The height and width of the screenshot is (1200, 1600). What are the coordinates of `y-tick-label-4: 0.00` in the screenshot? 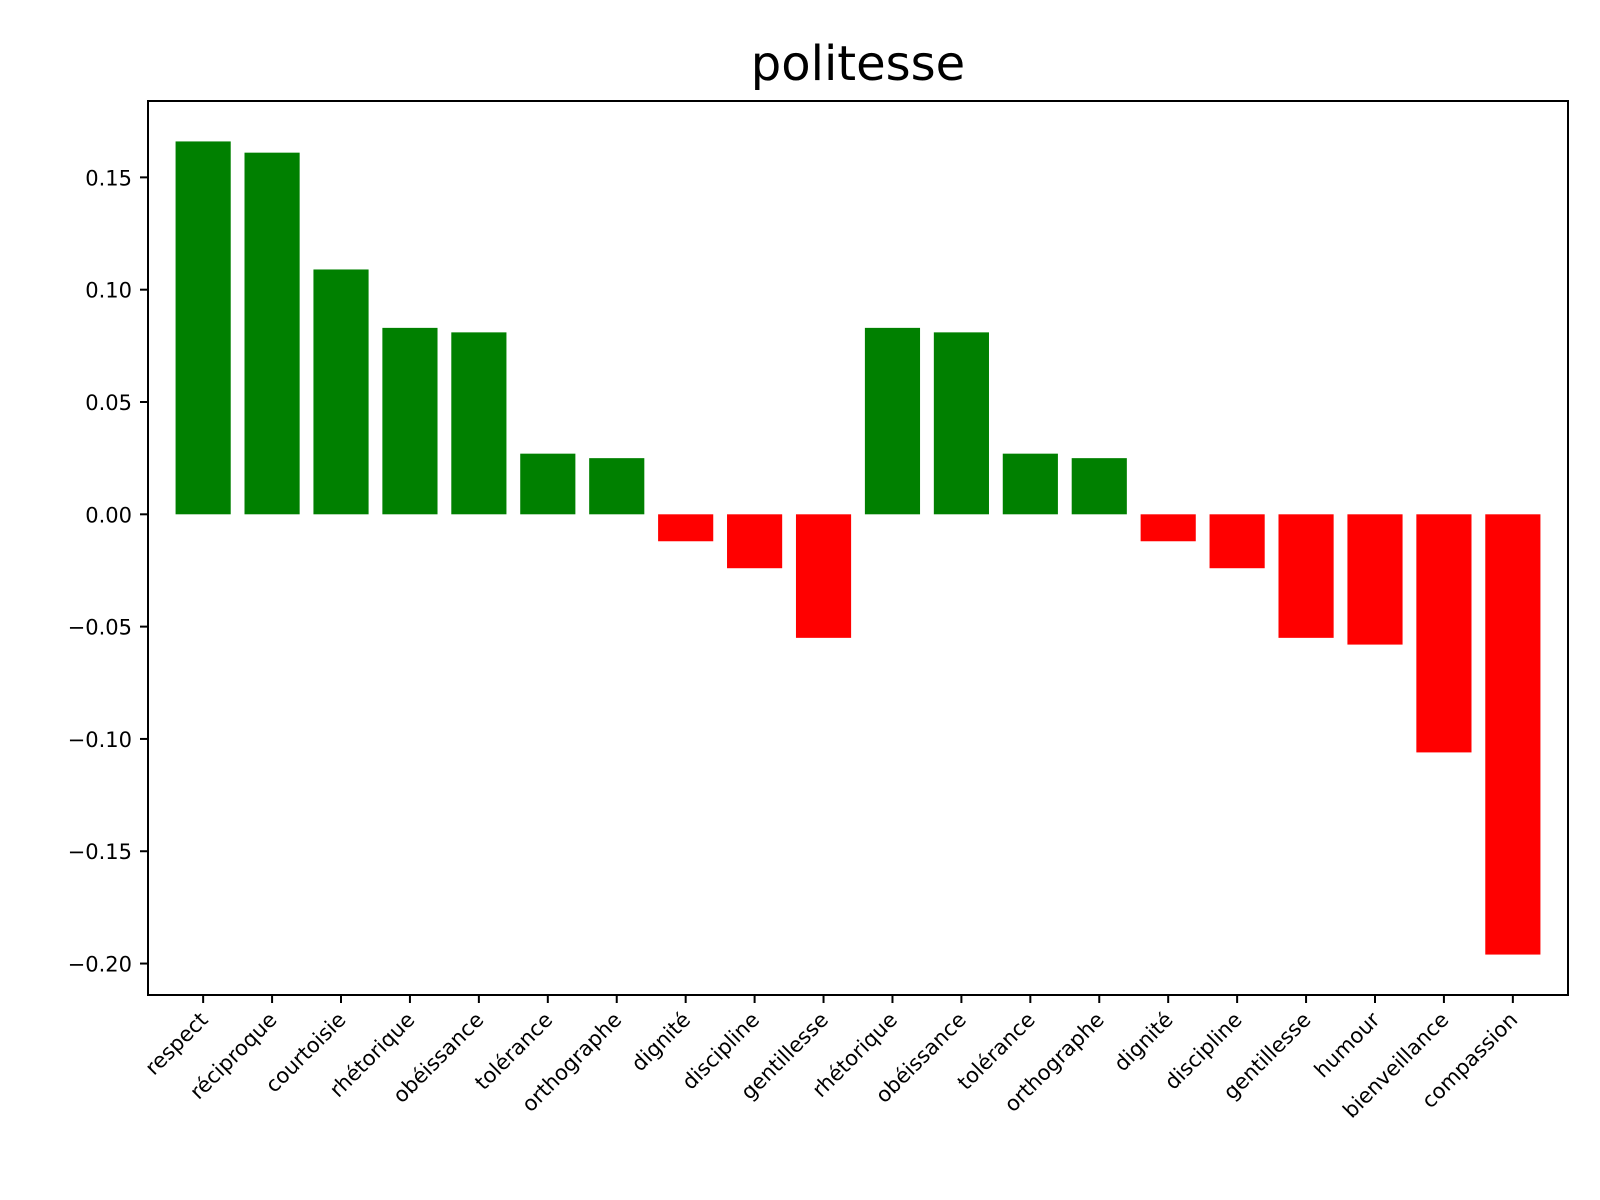 It's located at (108, 515).